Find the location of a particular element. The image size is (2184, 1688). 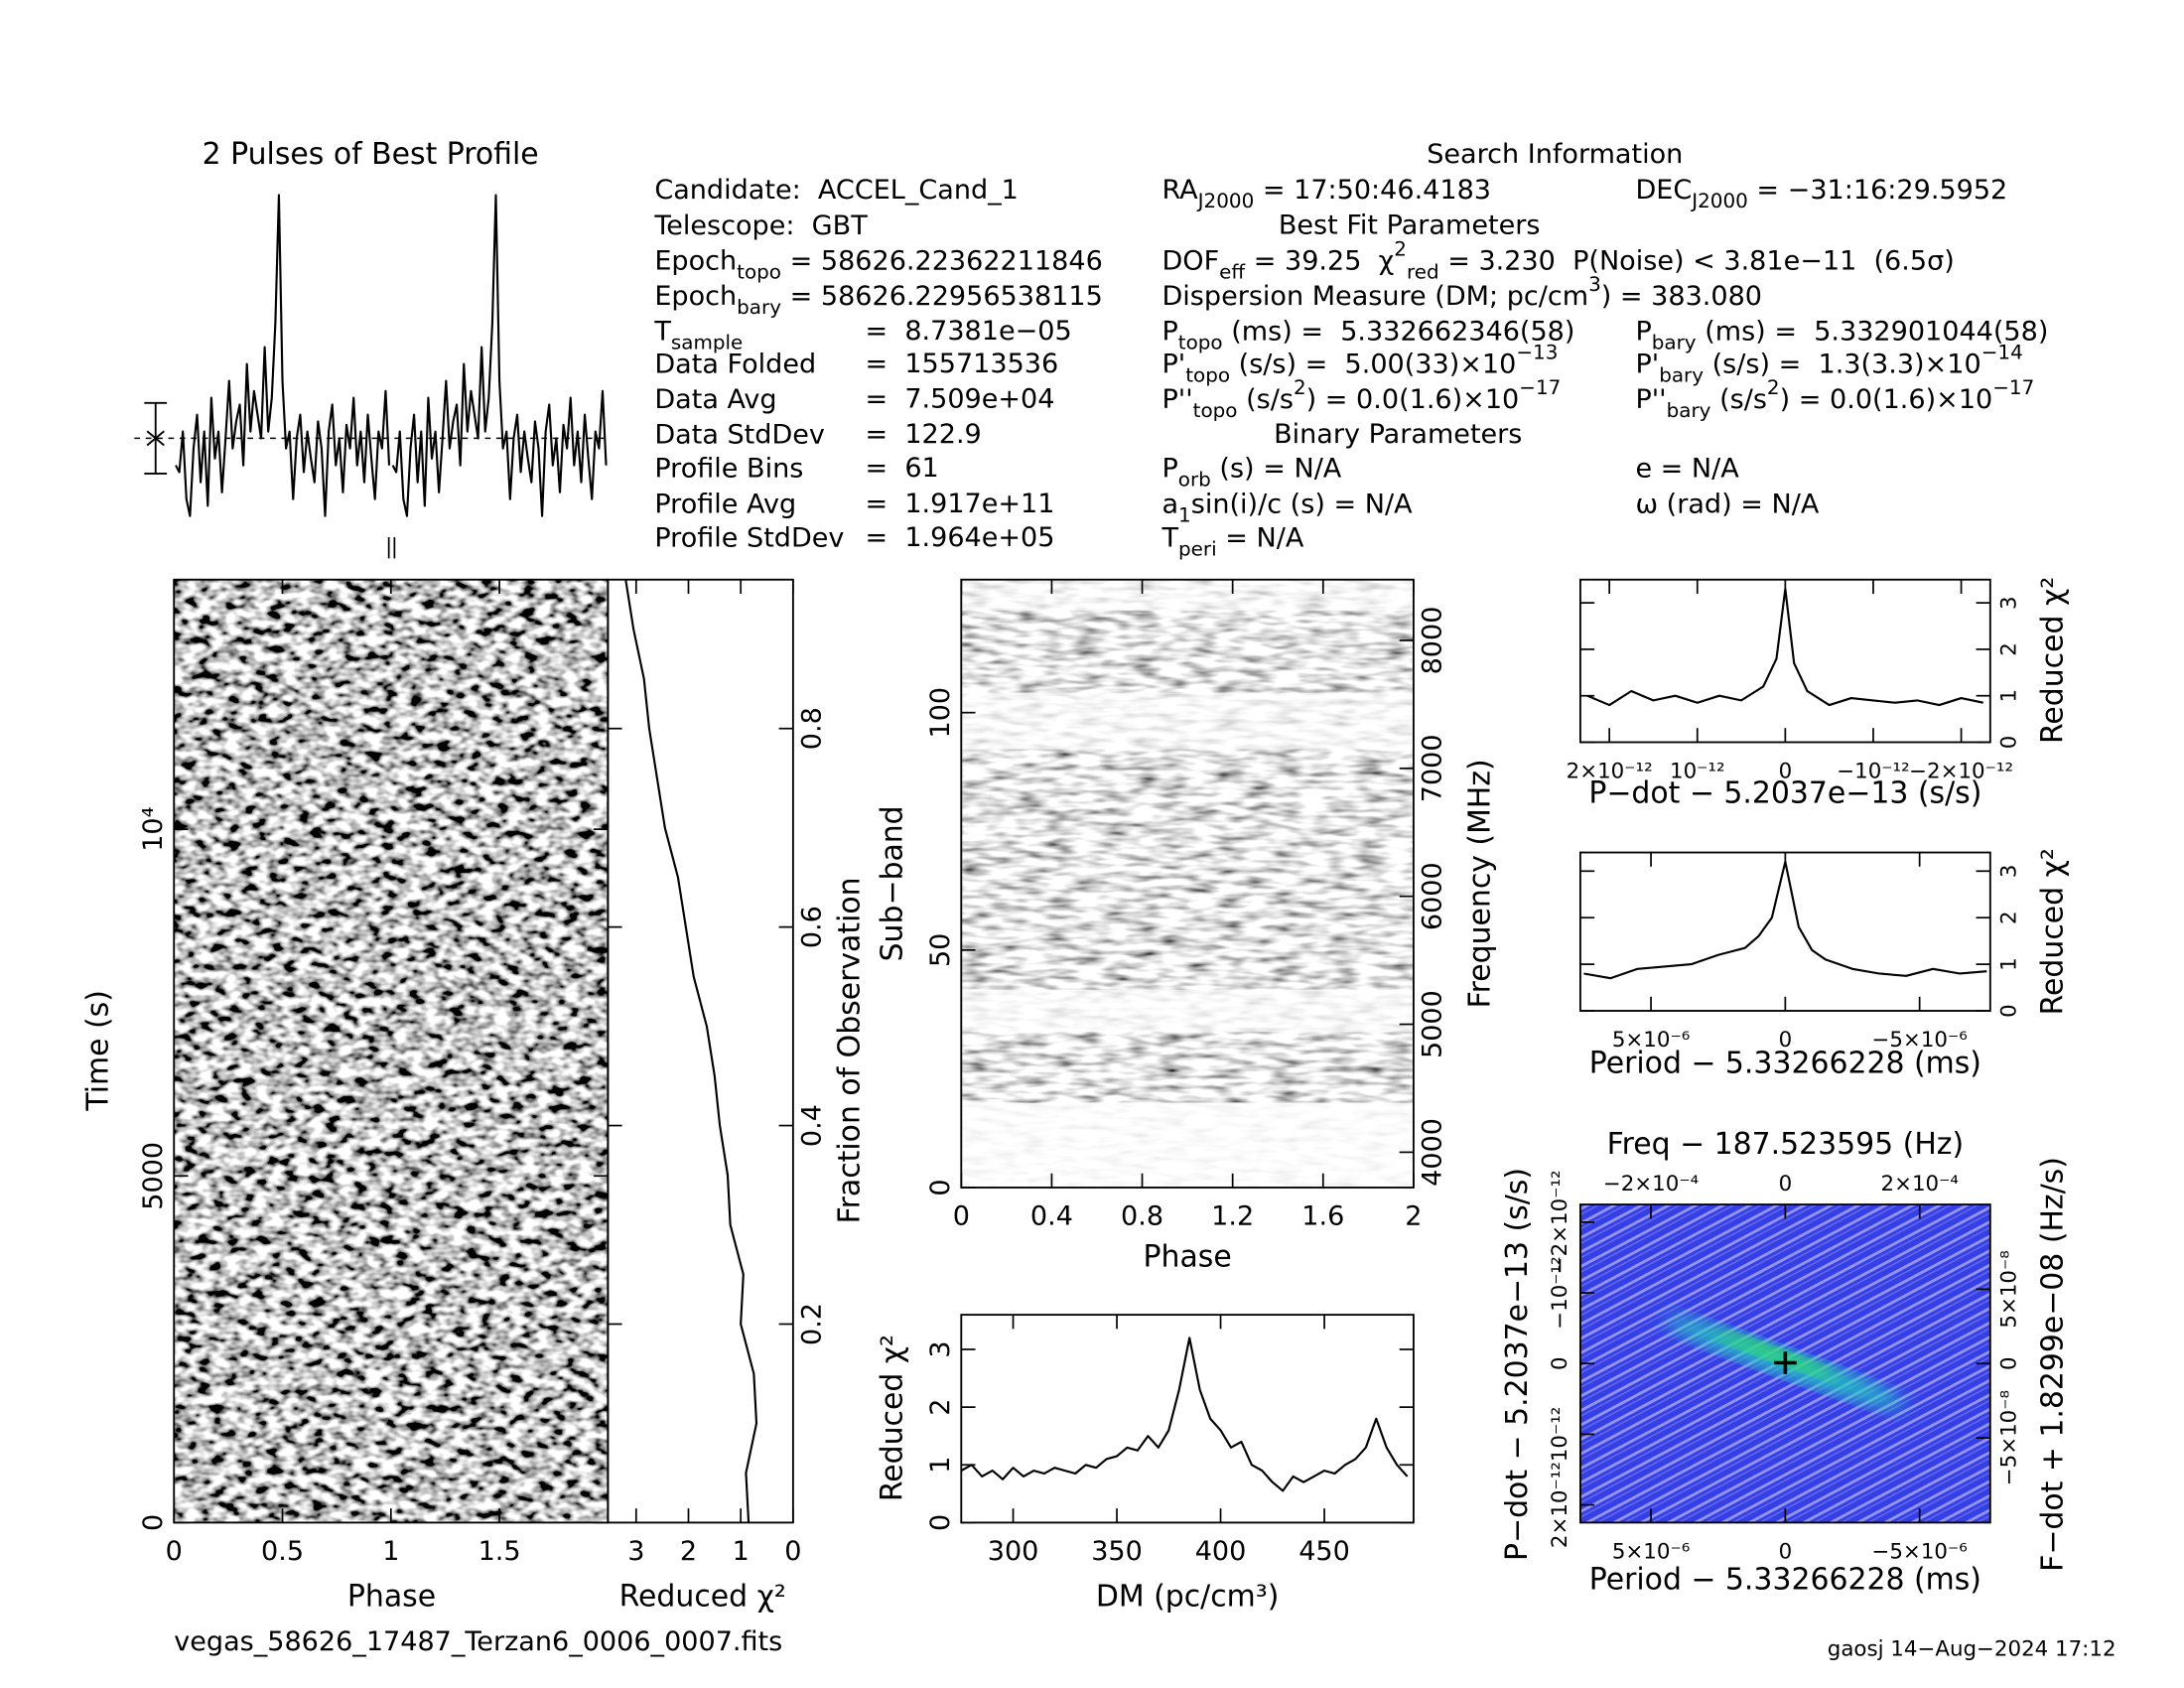

y-axis-label: Fraction of Observation is located at coordinates (850, 1050).